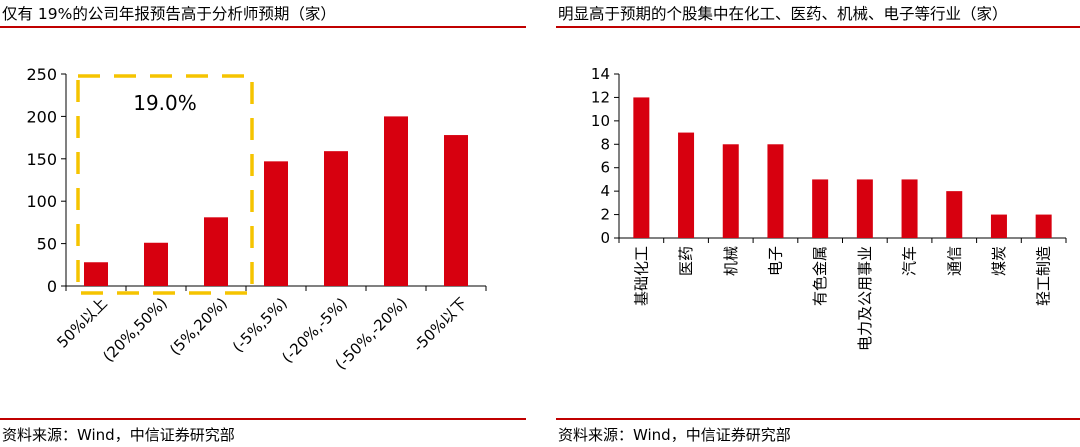  Describe the element at coordinates (600, 121) in the screenshot. I see `y-tick-label: 10` at that location.